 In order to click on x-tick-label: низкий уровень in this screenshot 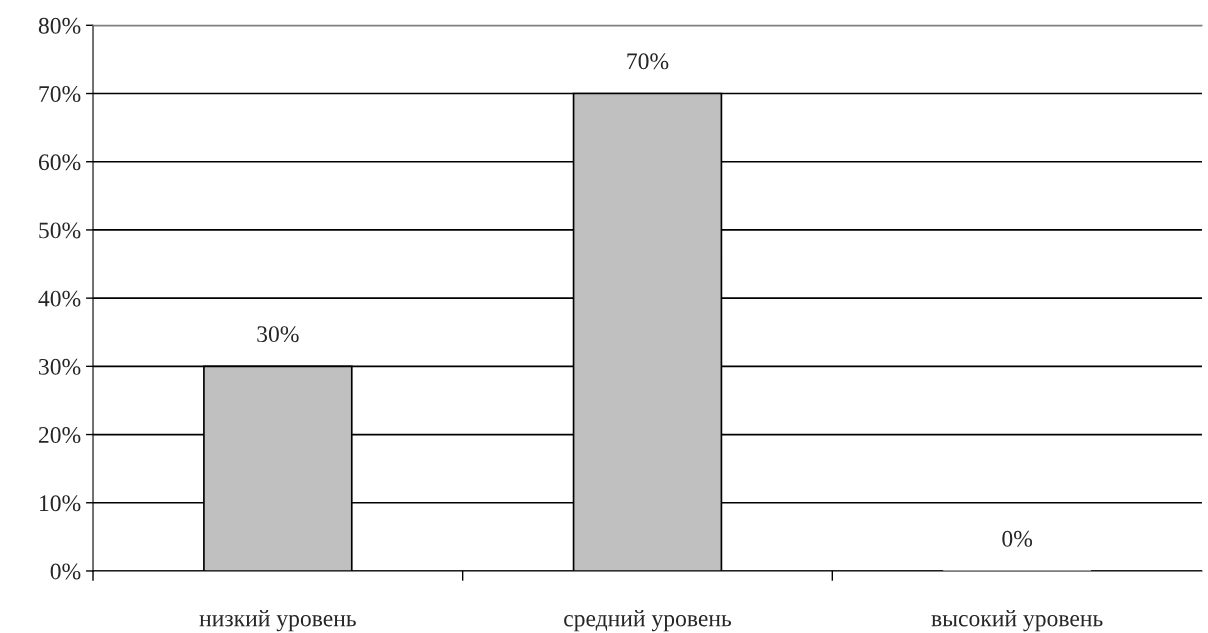, I will do `click(277, 621)`.